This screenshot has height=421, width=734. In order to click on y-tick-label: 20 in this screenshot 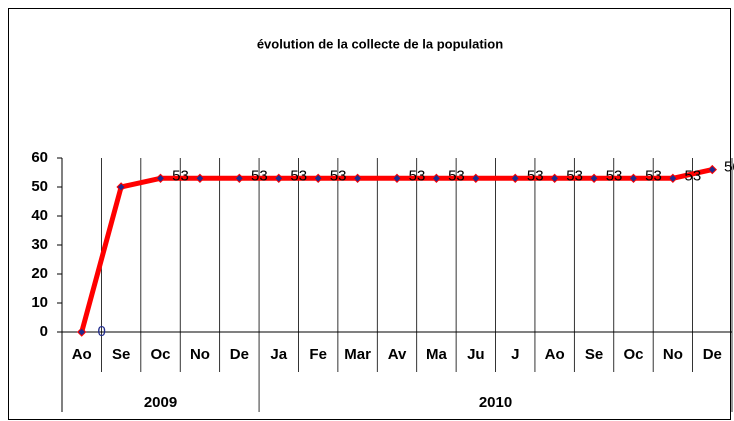, I will do `click(39, 273)`.